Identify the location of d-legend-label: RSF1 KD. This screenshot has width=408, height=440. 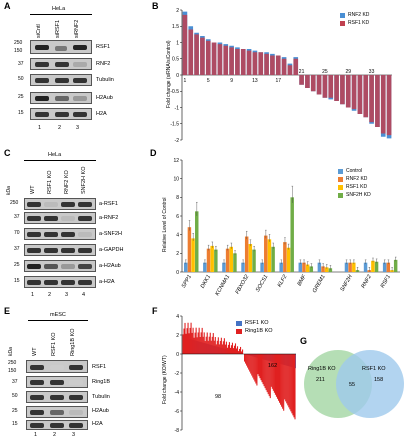
(357, 187).